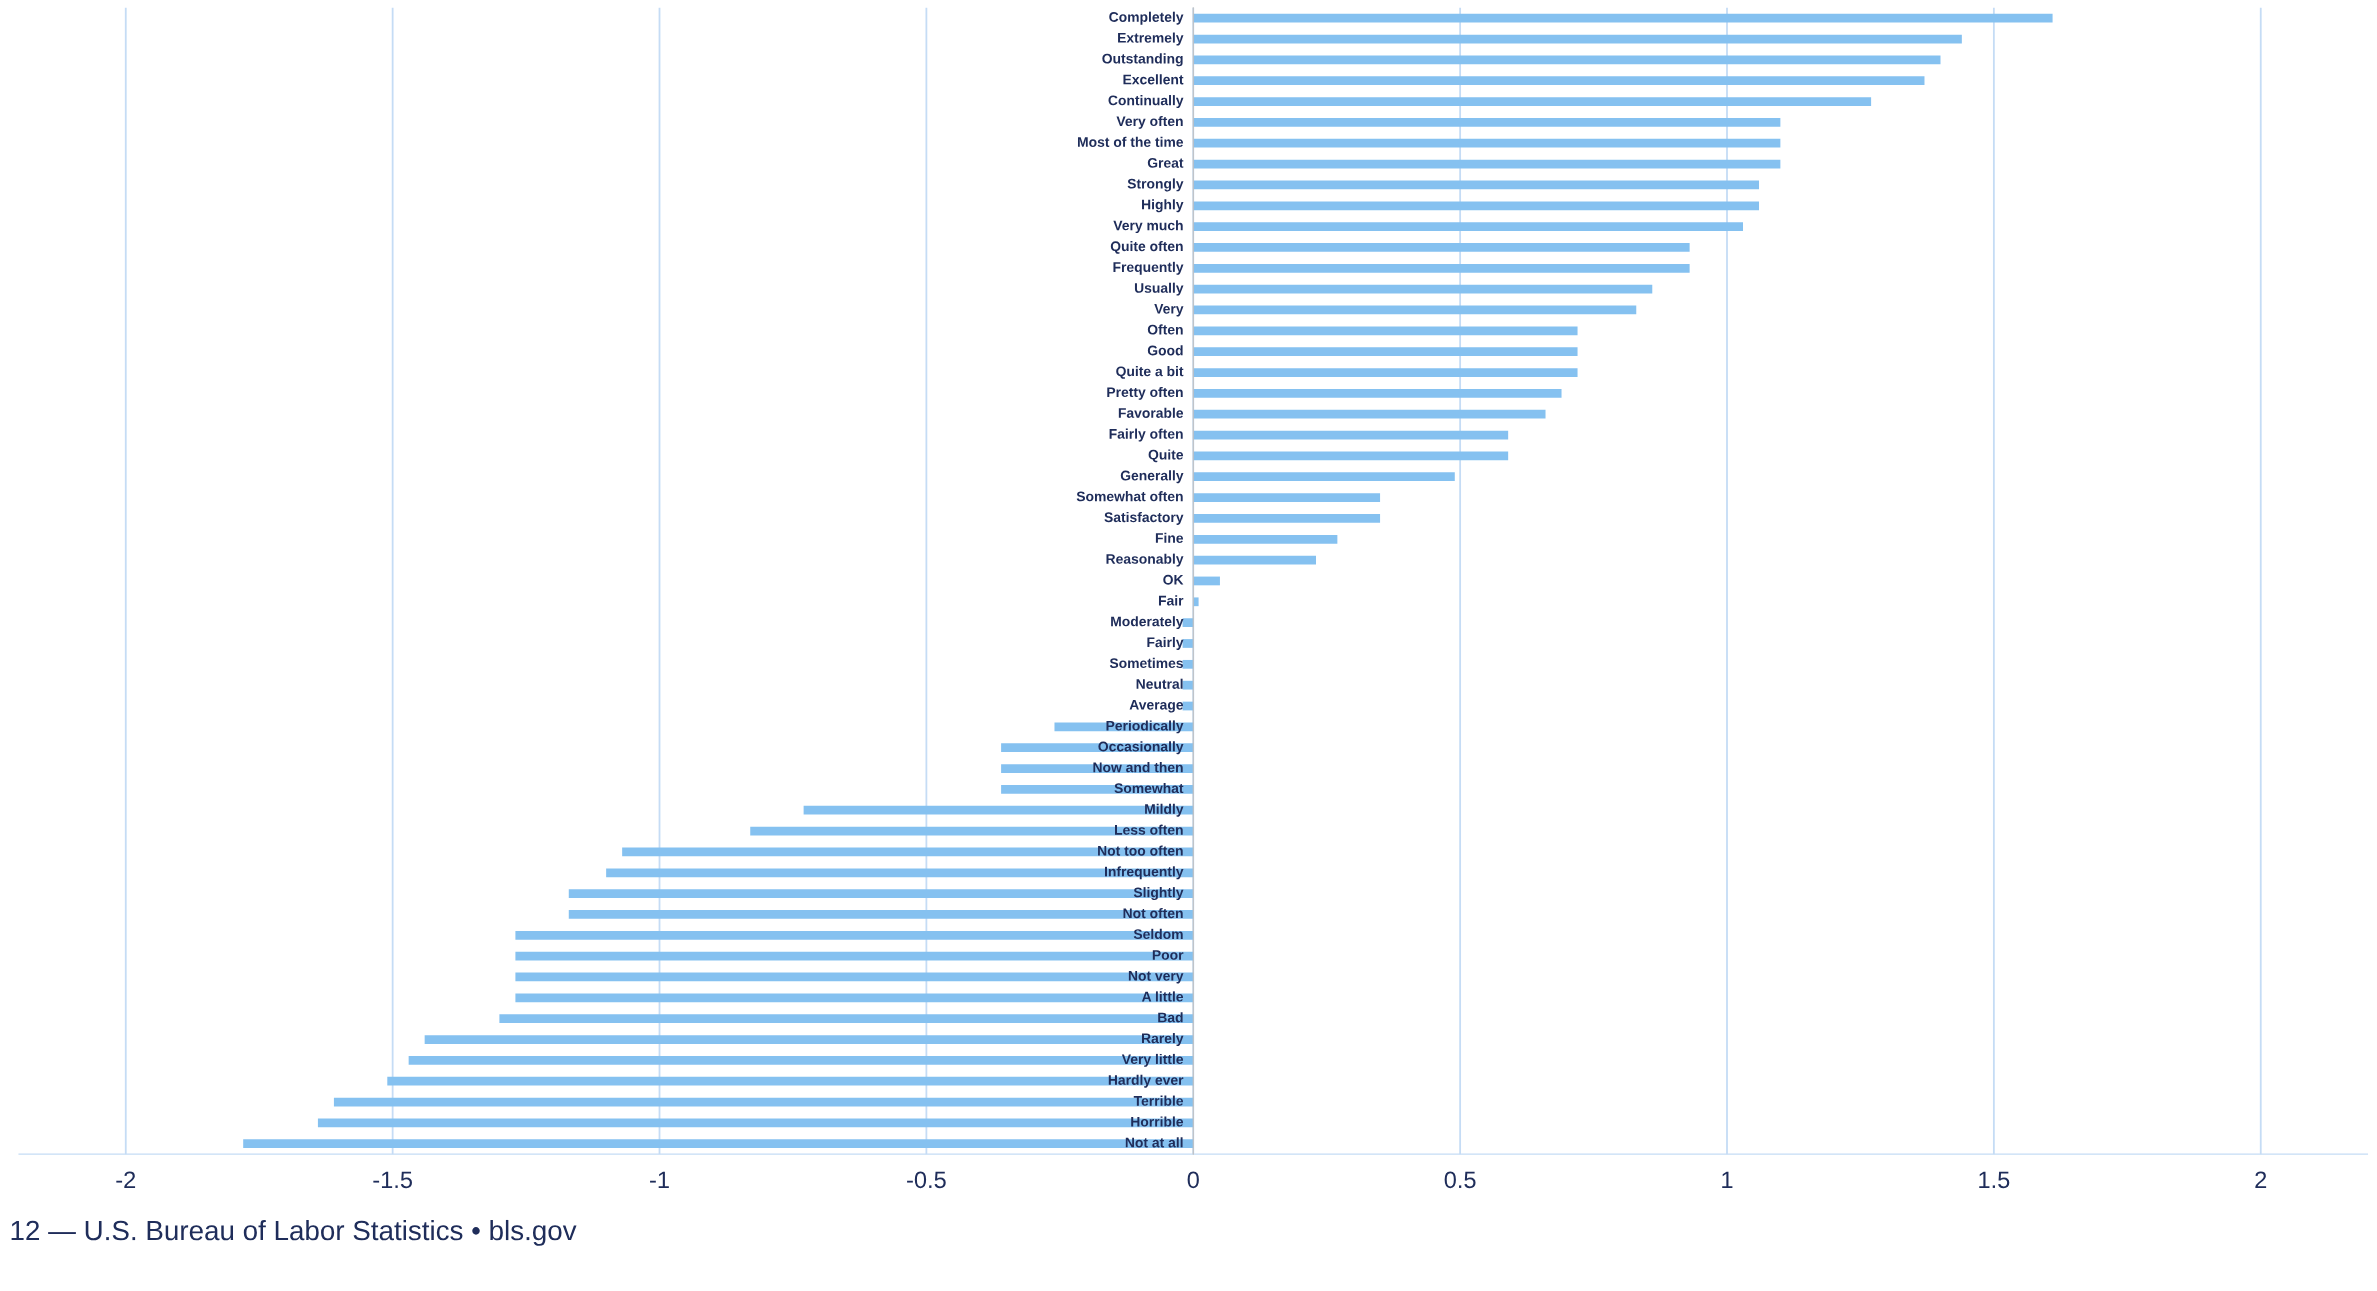 The width and height of the screenshot is (2377, 1291). I want to click on y-tick-label: Fair, so click(1171, 600).